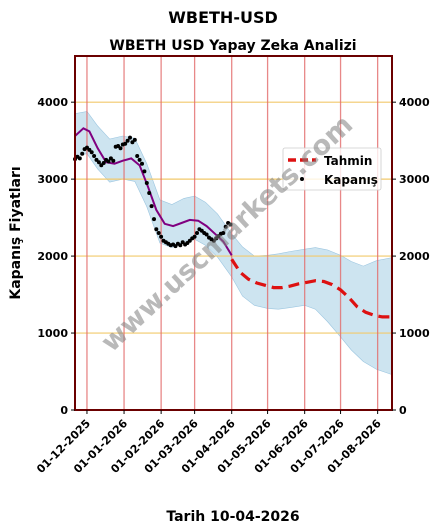  What do you see at coordinates (232, 517) in the screenshot?
I see `x-axis-label: Tarih 10-04-2026` at bounding box center [232, 517].